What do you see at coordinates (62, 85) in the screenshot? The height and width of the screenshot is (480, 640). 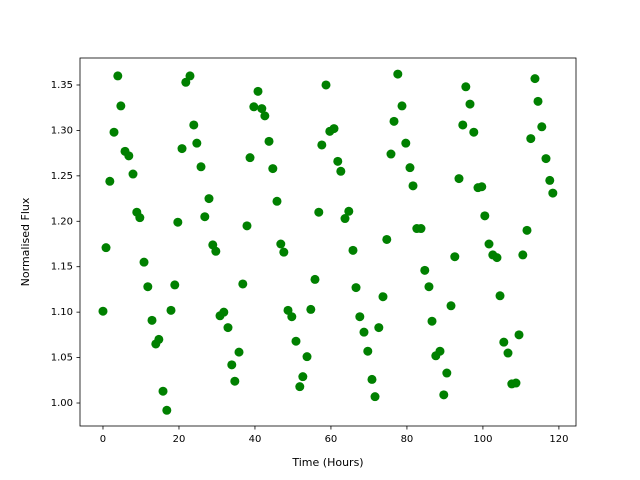 I see `y-tick-label: 1.35` at bounding box center [62, 85].